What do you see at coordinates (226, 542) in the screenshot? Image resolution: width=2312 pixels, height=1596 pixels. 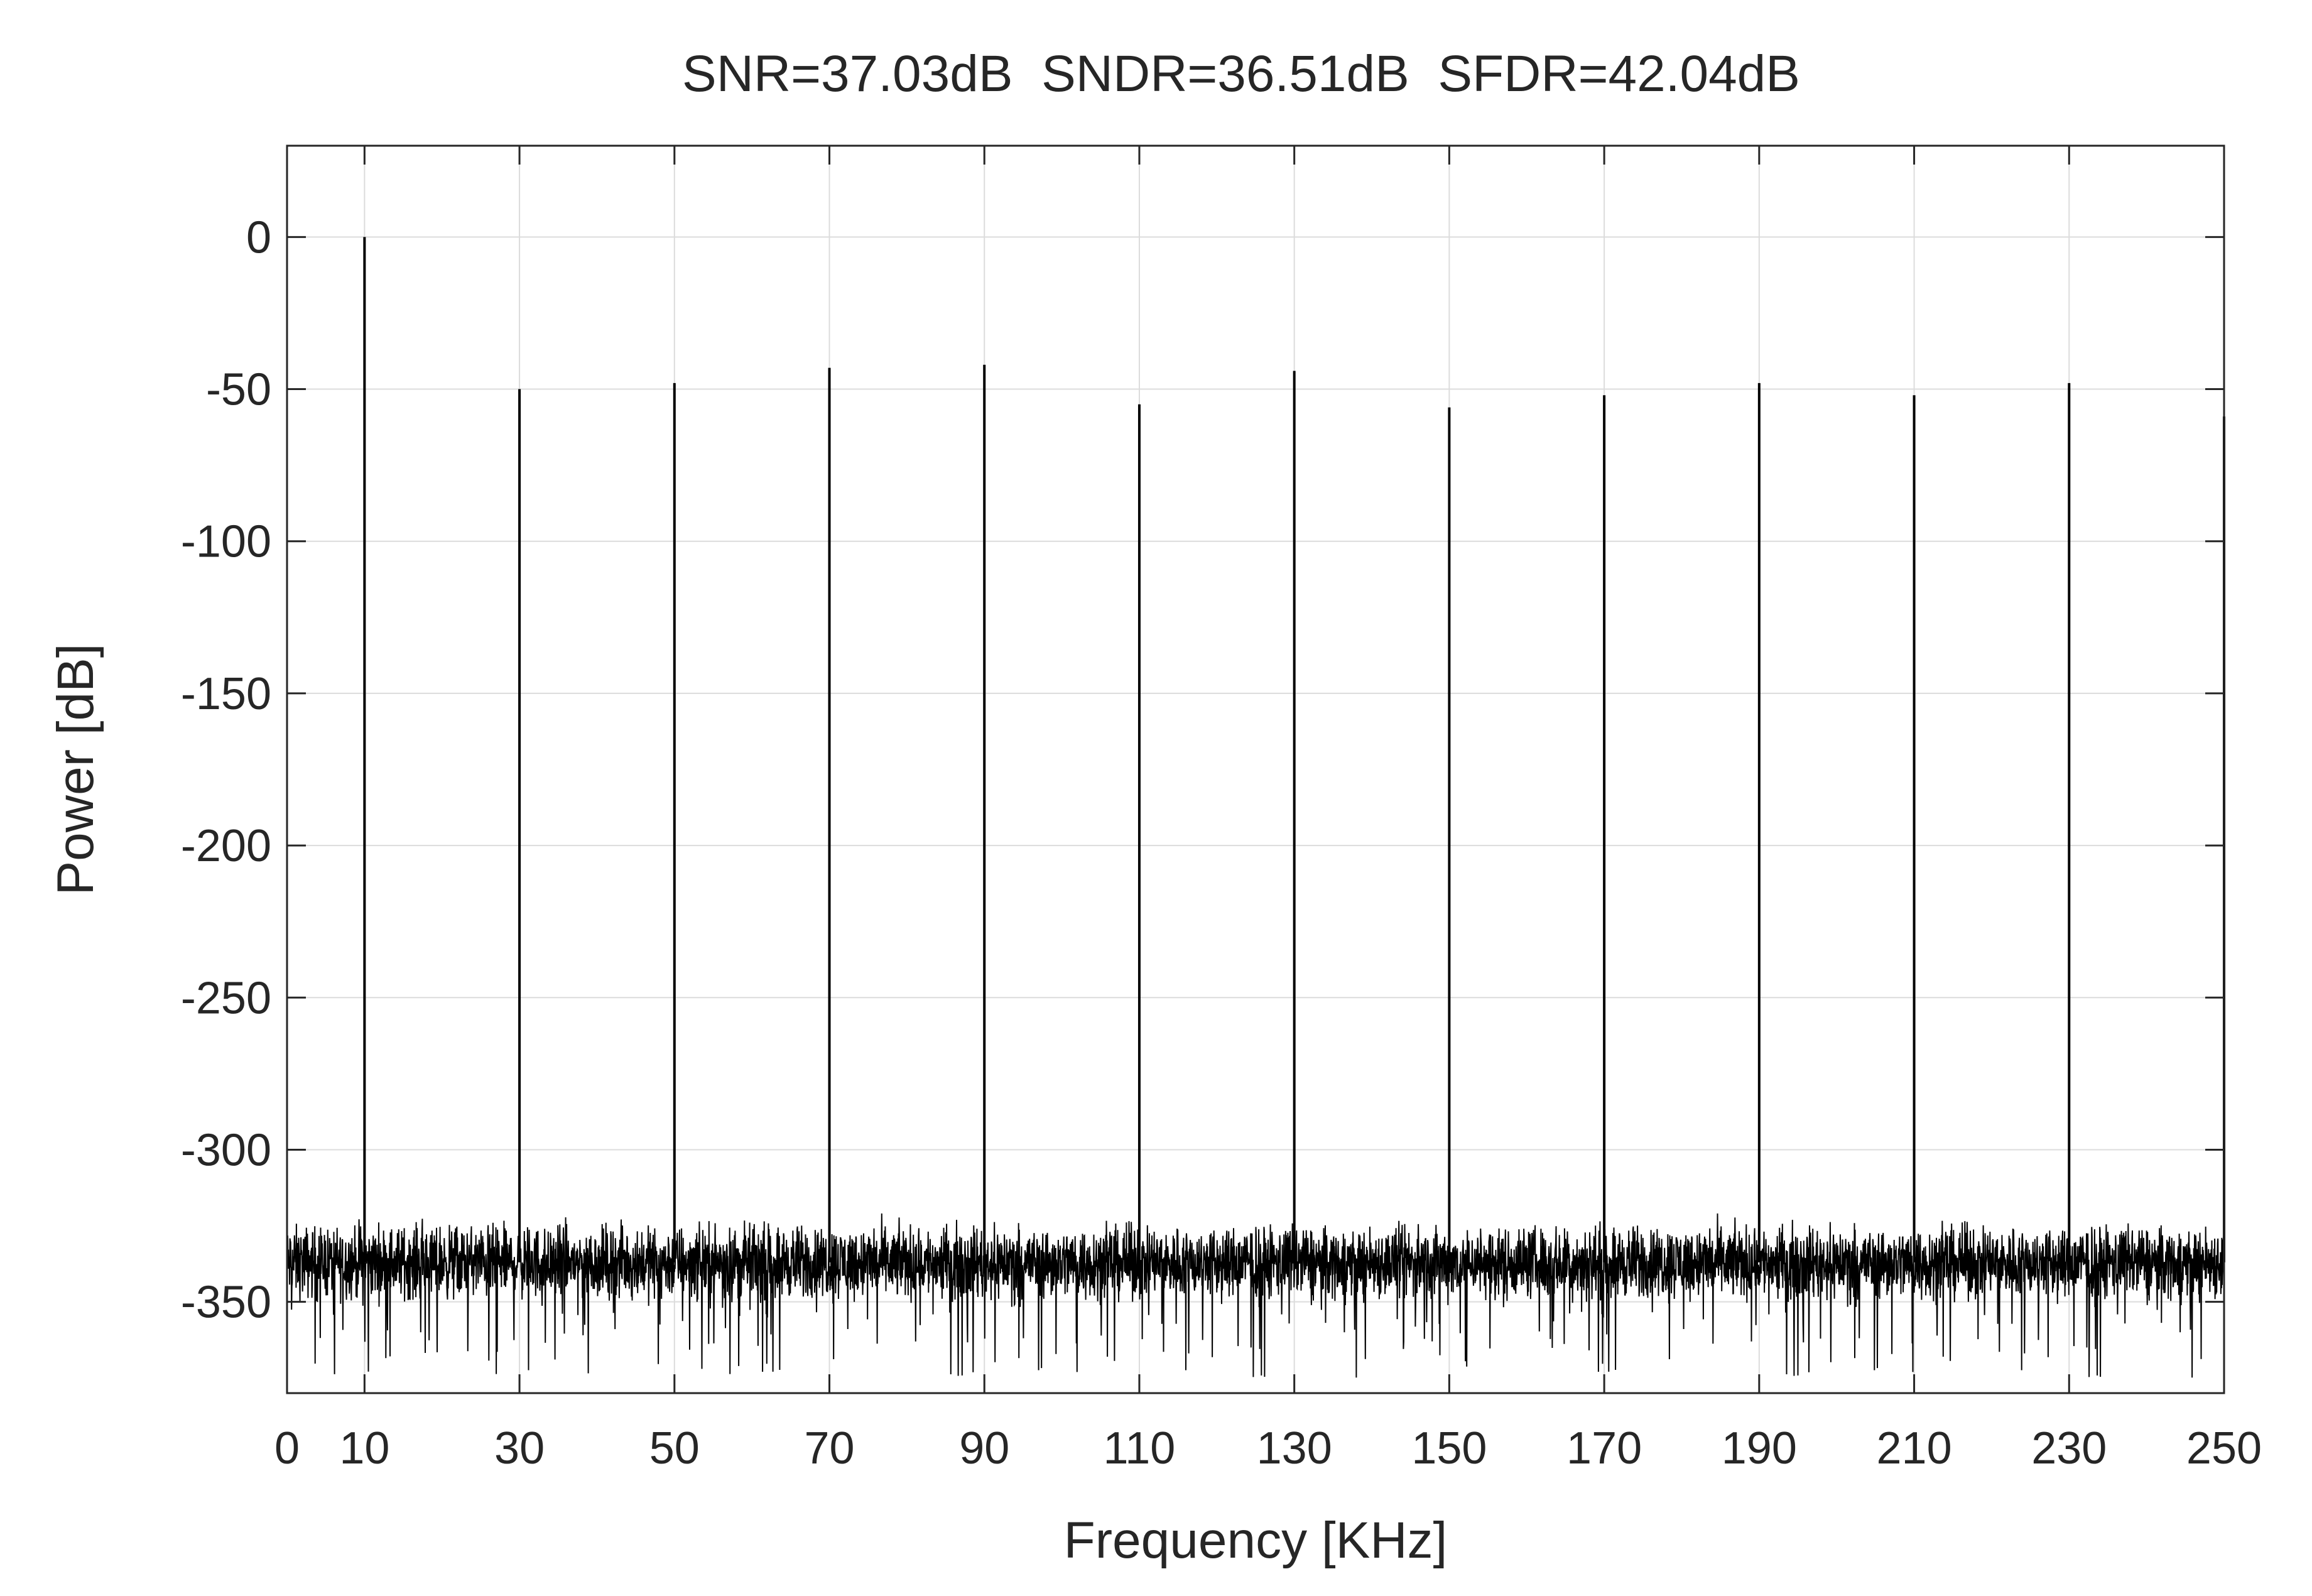 I see `y-tick-label: -100` at bounding box center [226, 542].